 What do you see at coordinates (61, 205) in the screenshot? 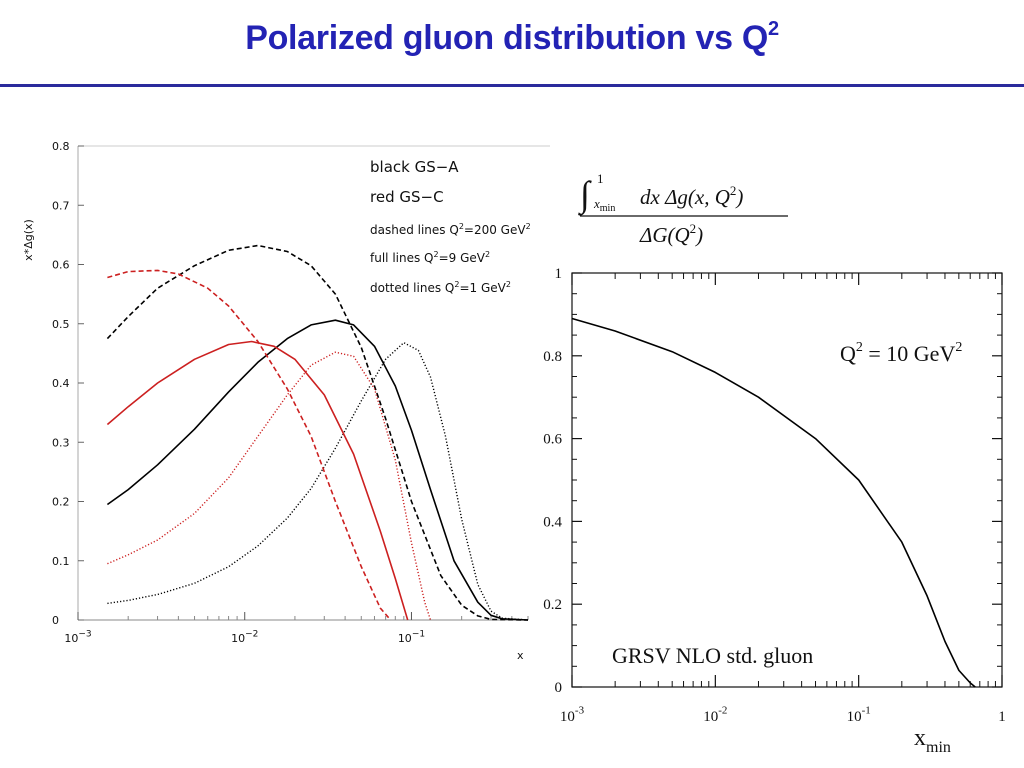
I see `left-chart-y-tick-label: 0.7` at bounding box center [61, 205].